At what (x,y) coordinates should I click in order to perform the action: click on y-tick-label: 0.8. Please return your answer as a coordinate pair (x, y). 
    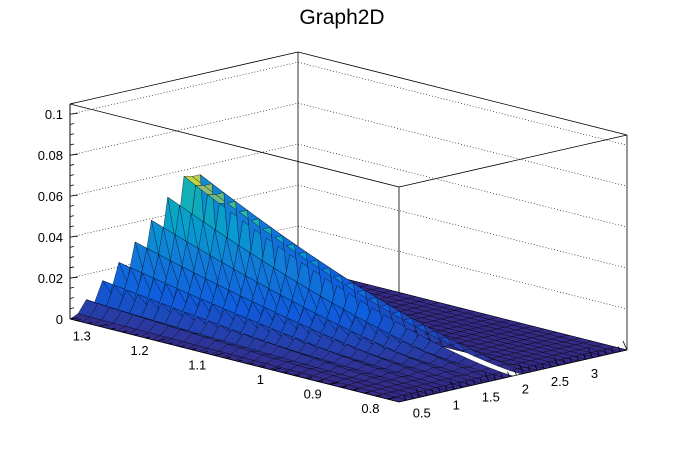
    Looking at the image, I should click on (370, 408).